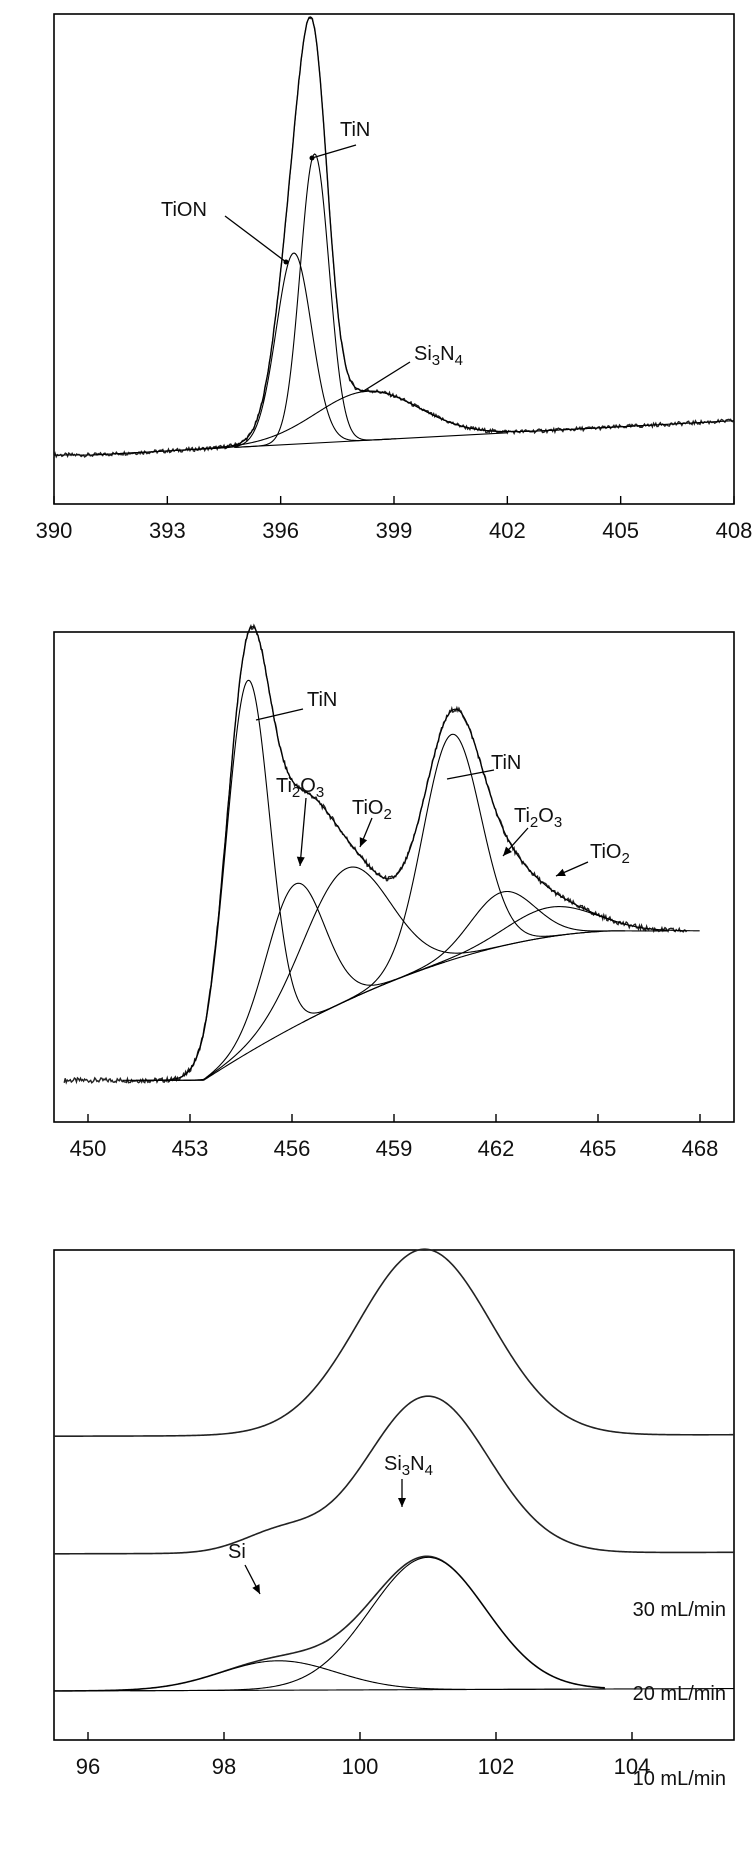  What do you see at coordinates (190, 1148) in the screenshot?
I see `panel-b-x-tick-label: 453` at bounding box center [190, 1148].